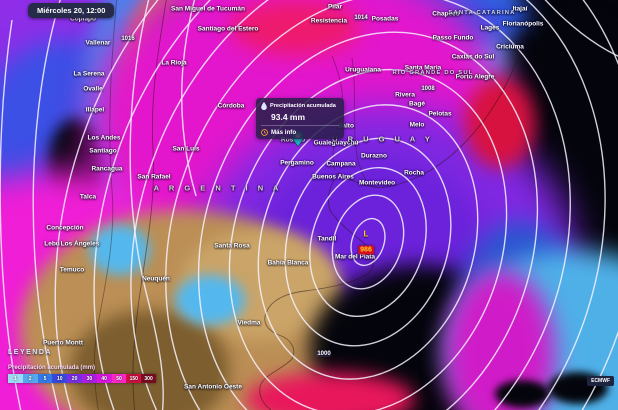 This screenshot has height=410, width=618. Describe the element at coordinates (520, 9) in the screenshot. I see `city-label: Itajaí` at that location.